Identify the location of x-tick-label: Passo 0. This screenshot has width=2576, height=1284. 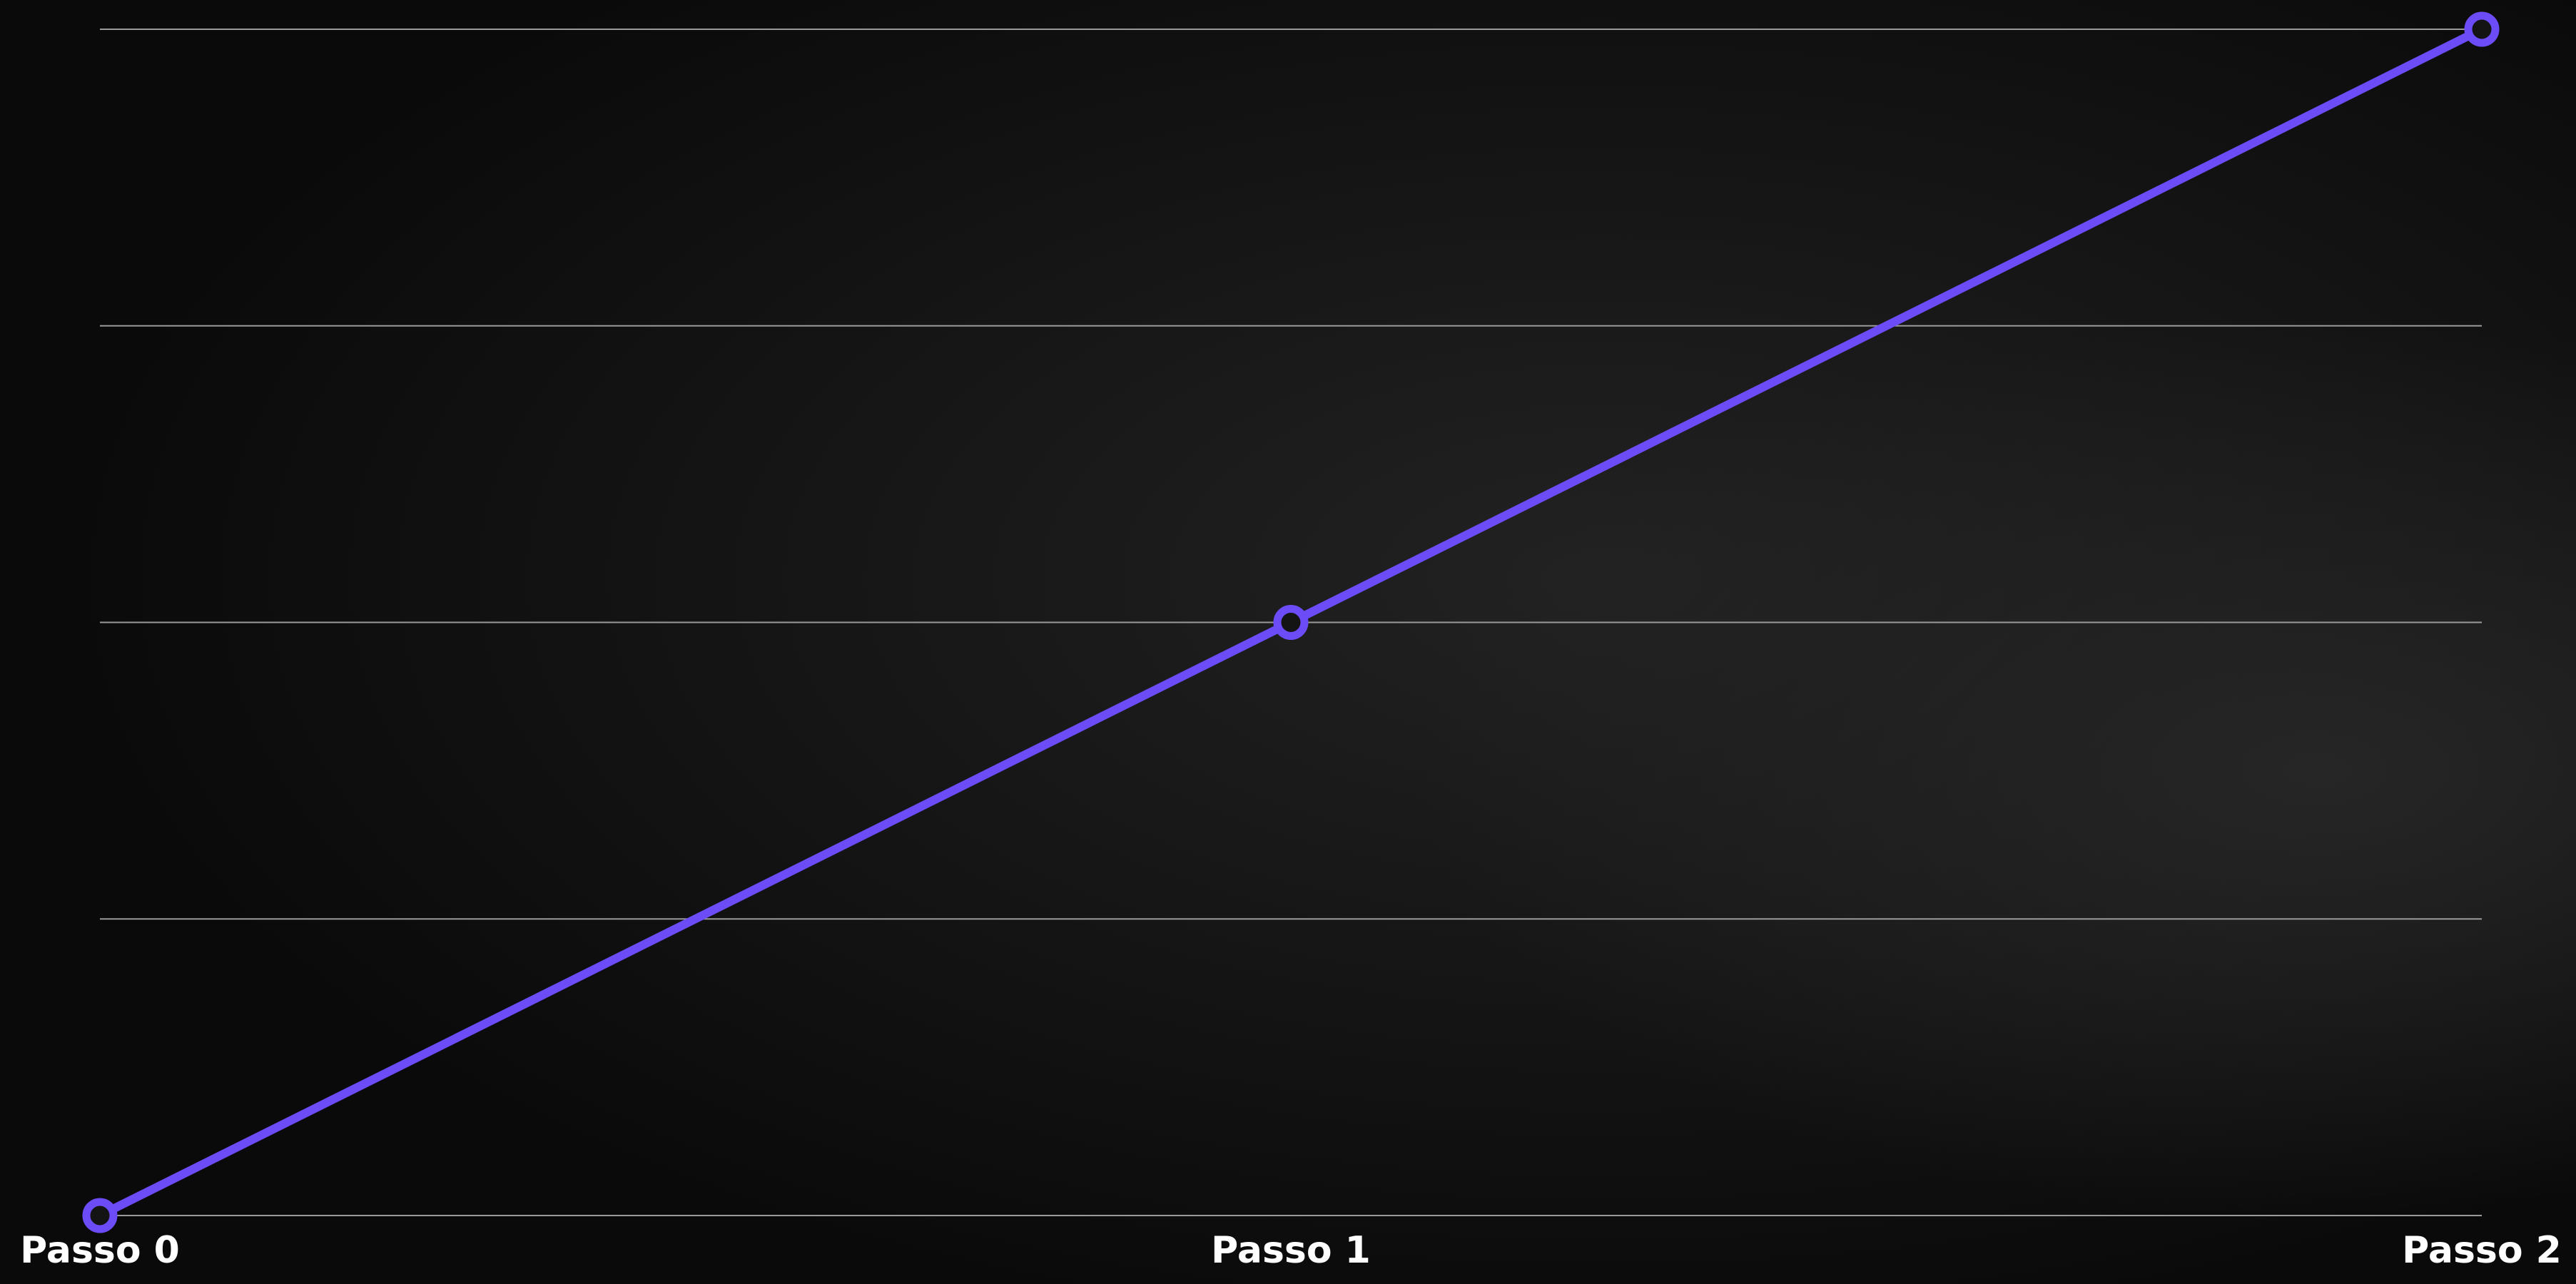
(100, 1250).